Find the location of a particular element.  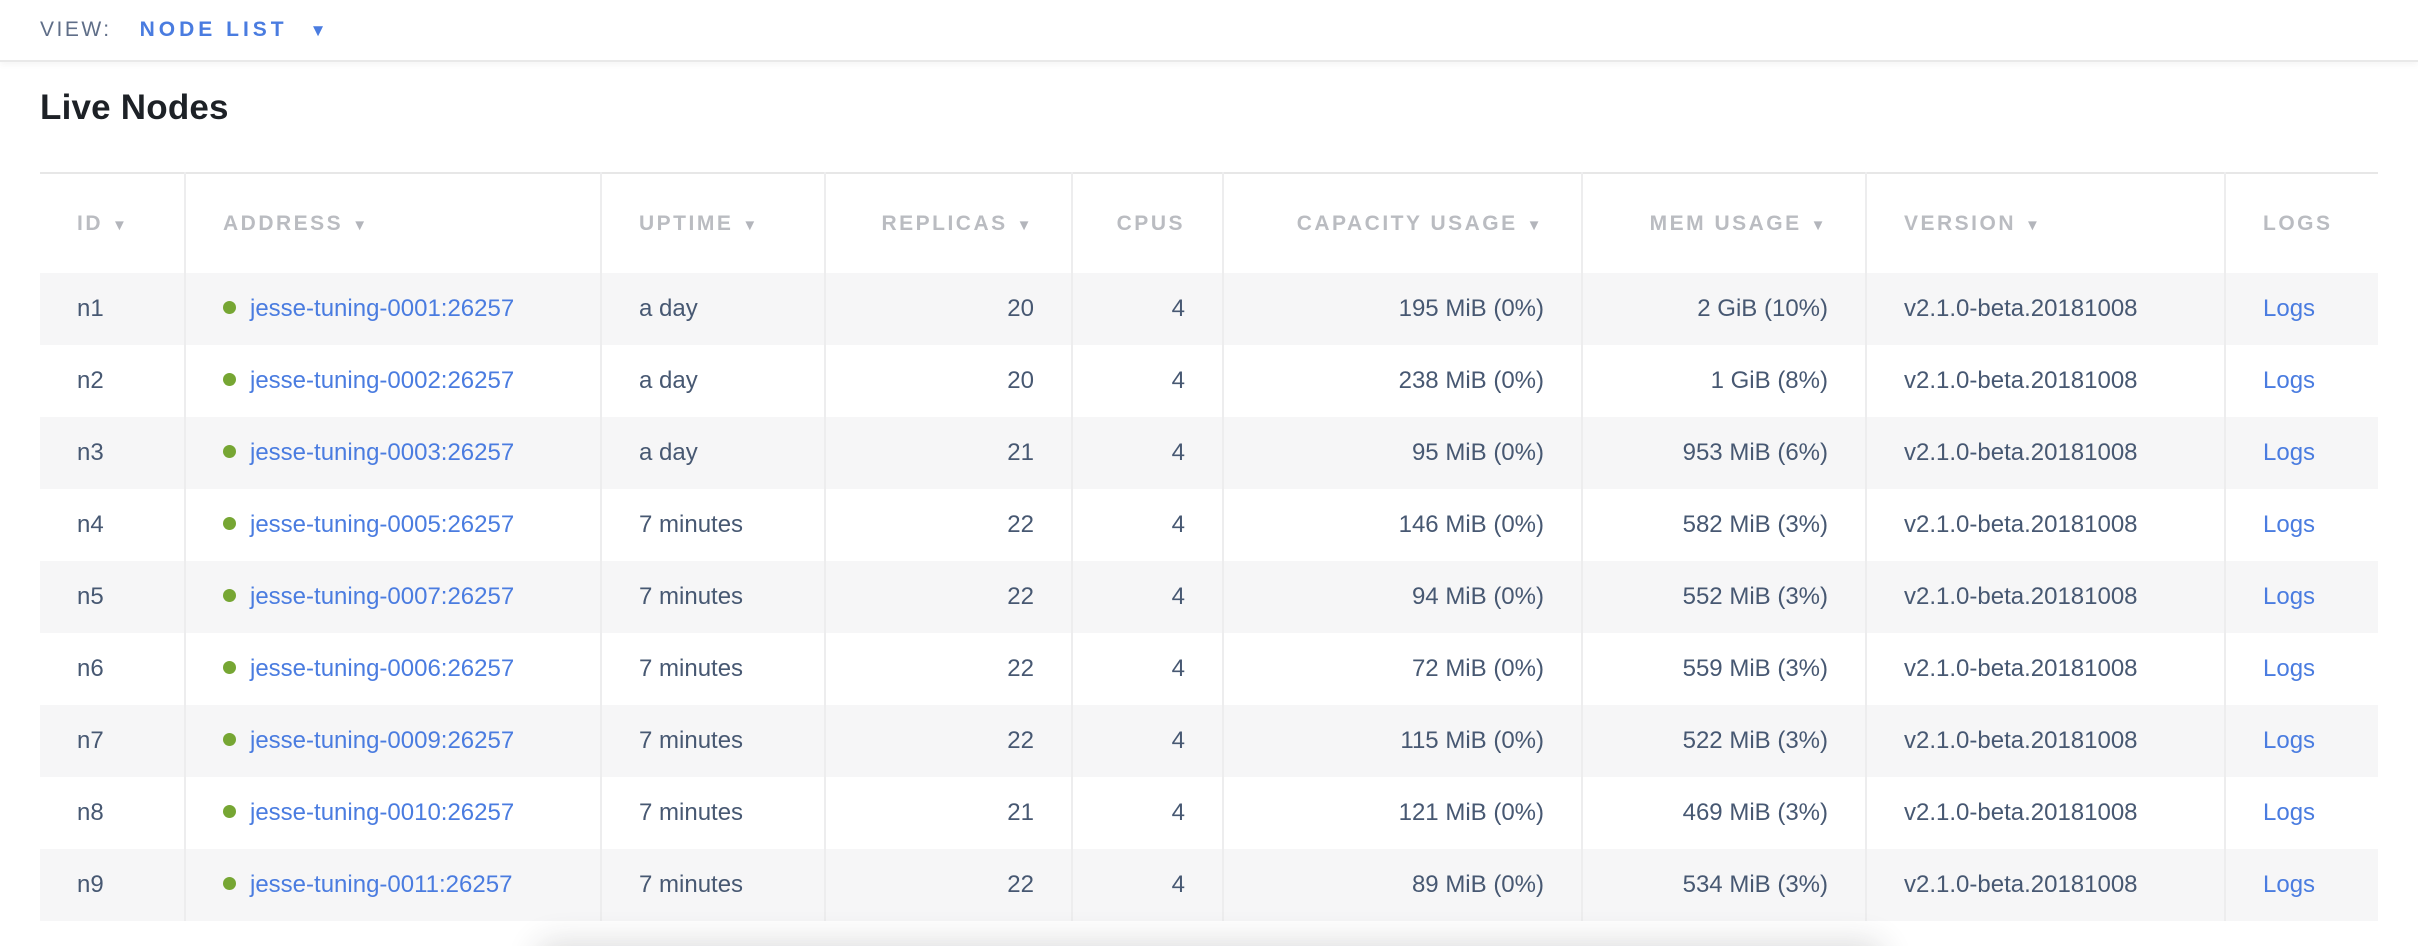

column-header-version: VERSION ▼ is located at coordinates (2045, 223).